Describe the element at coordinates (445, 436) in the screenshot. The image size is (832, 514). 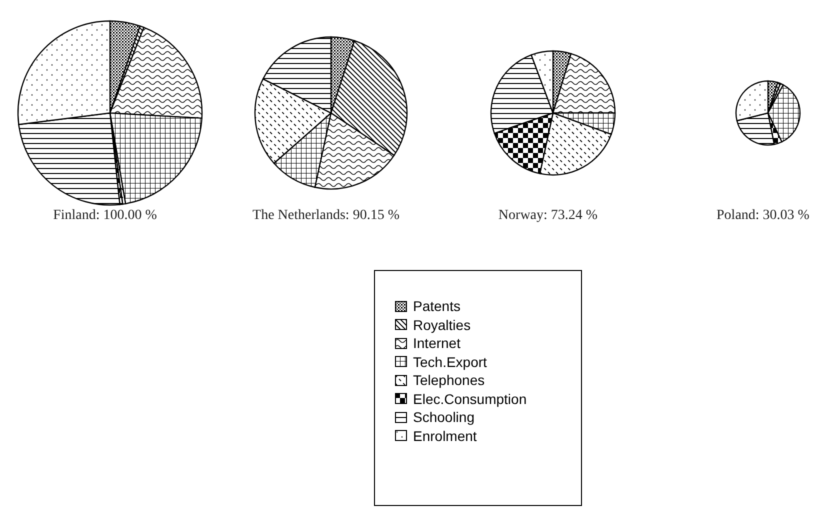
I see `legend-label: Enrolment` at that location.